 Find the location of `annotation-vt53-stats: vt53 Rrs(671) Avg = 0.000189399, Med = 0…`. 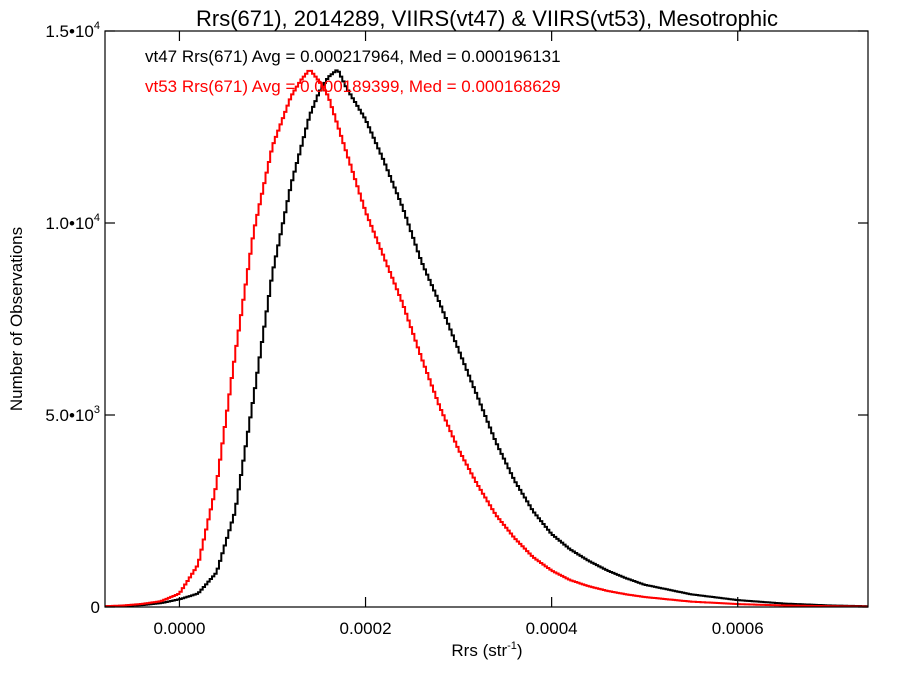

annotation-vt53-stats: vt53 Rrs(671) Avg = 0.000189399, Med = 0… is located at coordinates (353, 86).